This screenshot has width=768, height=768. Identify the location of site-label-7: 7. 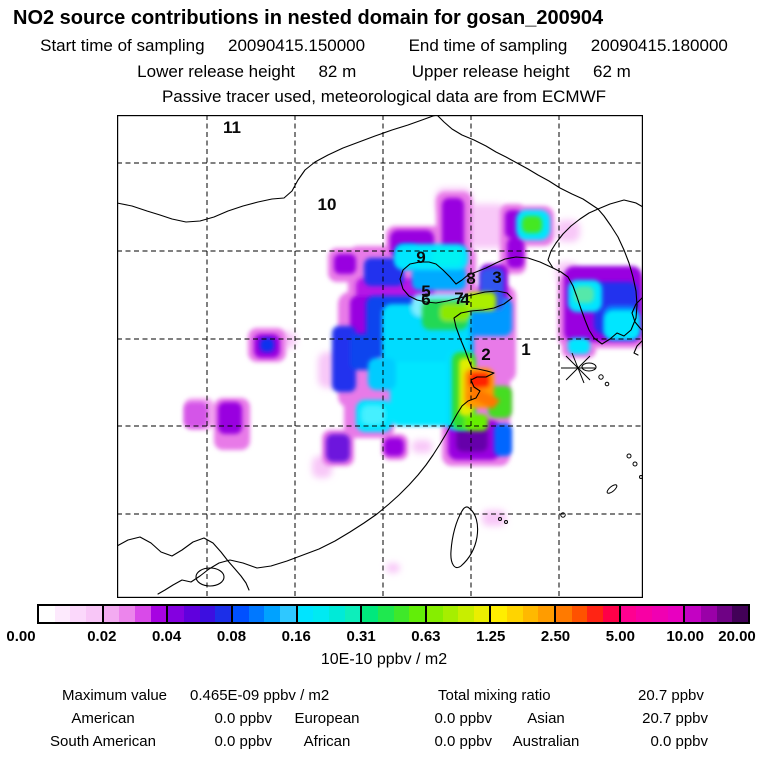
(458, 298).